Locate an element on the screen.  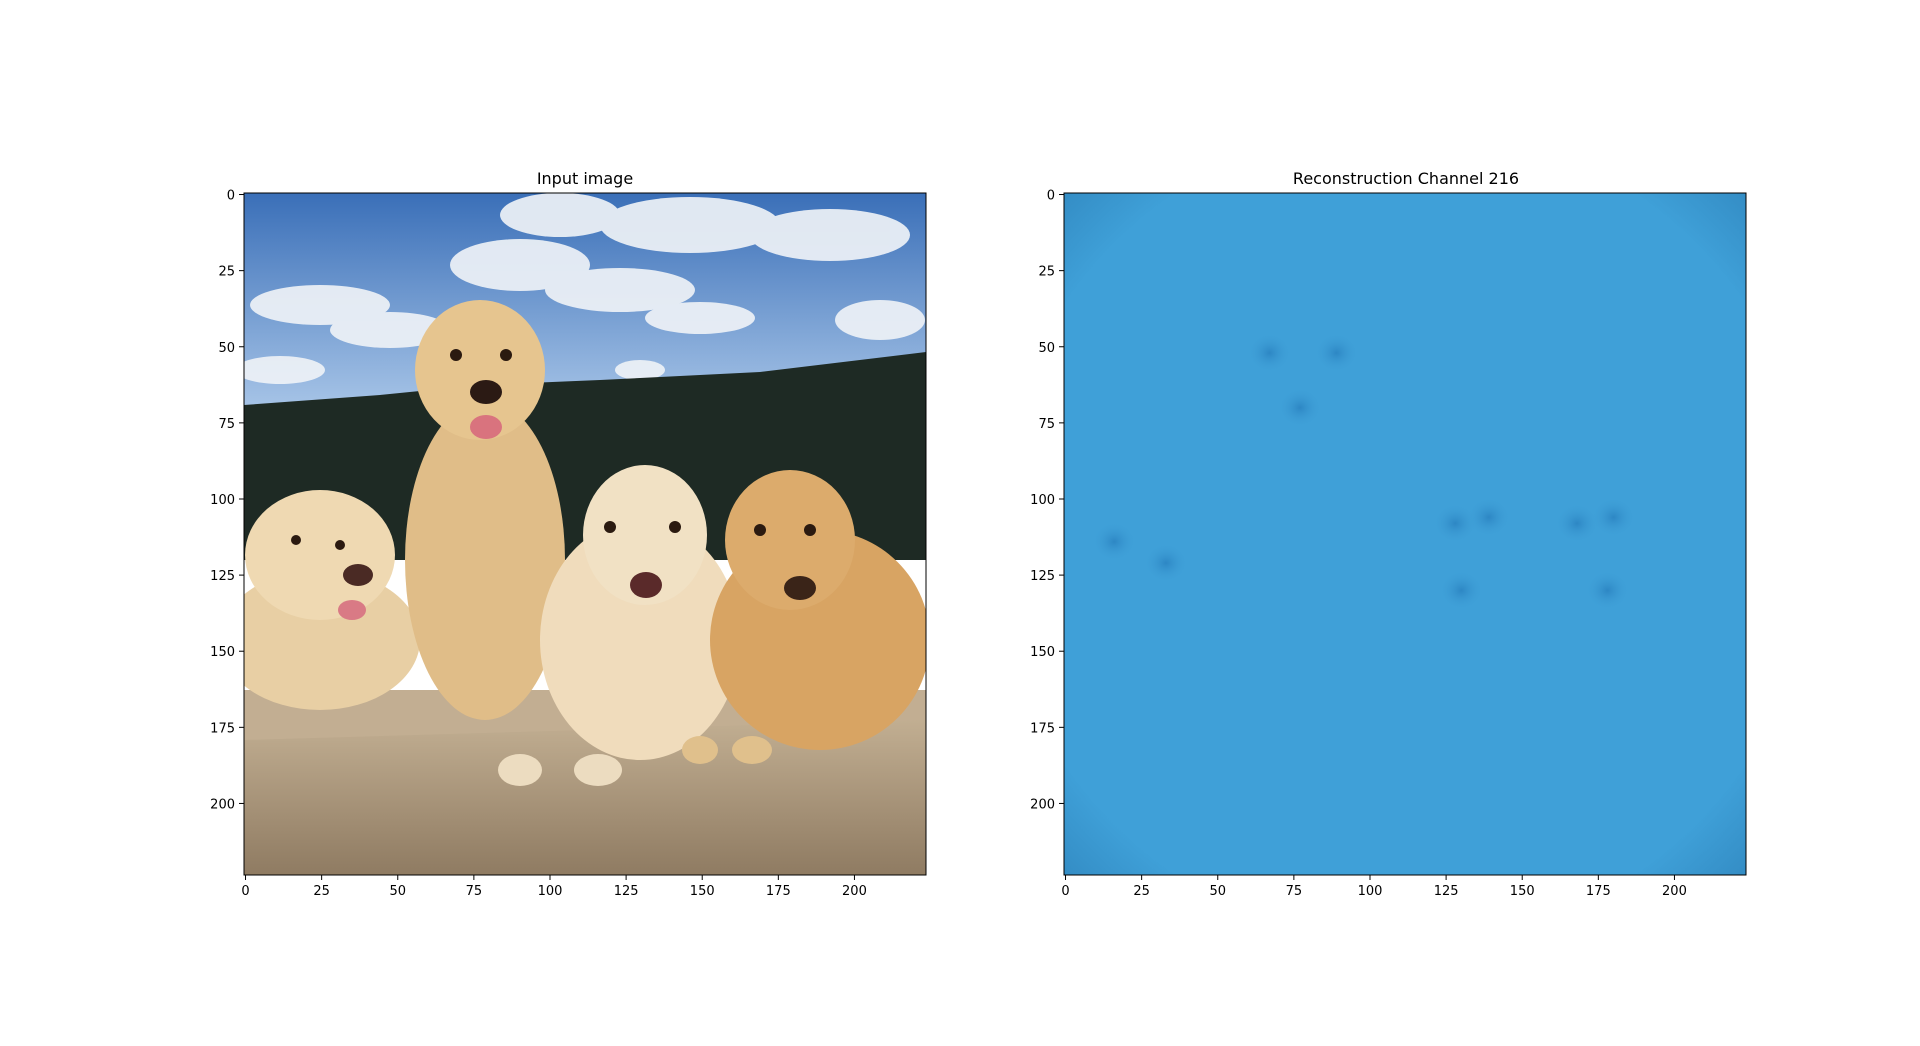
clouds is located at coordinates (584, 288).